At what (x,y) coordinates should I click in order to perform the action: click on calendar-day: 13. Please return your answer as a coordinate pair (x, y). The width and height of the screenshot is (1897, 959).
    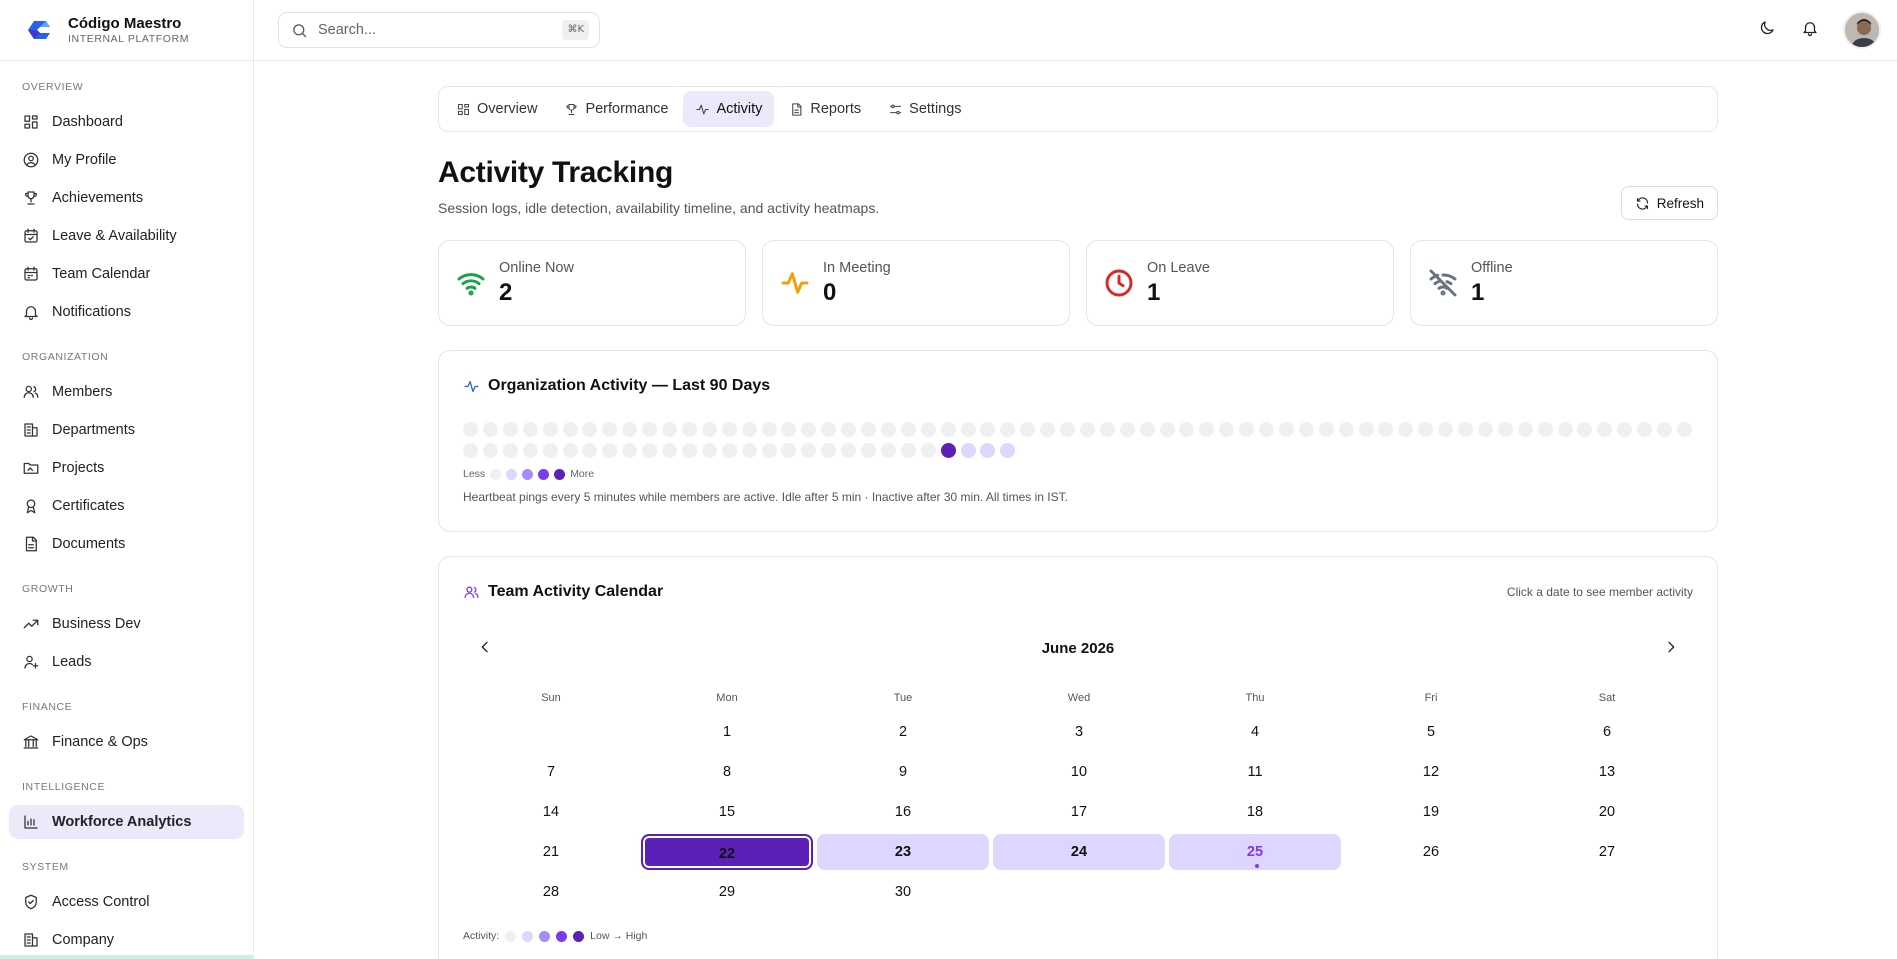
    Looking at the image, I should click on (1607, 772).